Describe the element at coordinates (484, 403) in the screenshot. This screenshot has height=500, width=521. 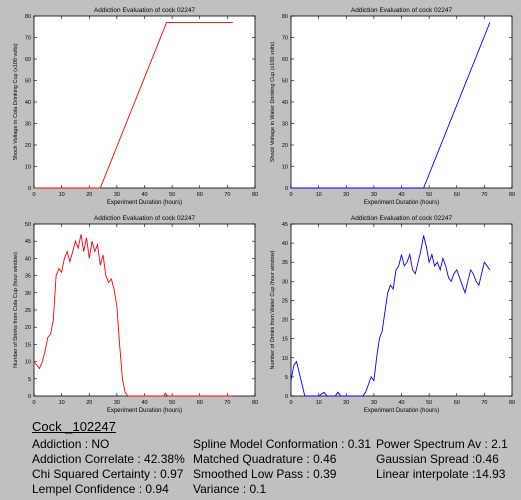
I see `chart-4-x-tick-label: 70` at that location.